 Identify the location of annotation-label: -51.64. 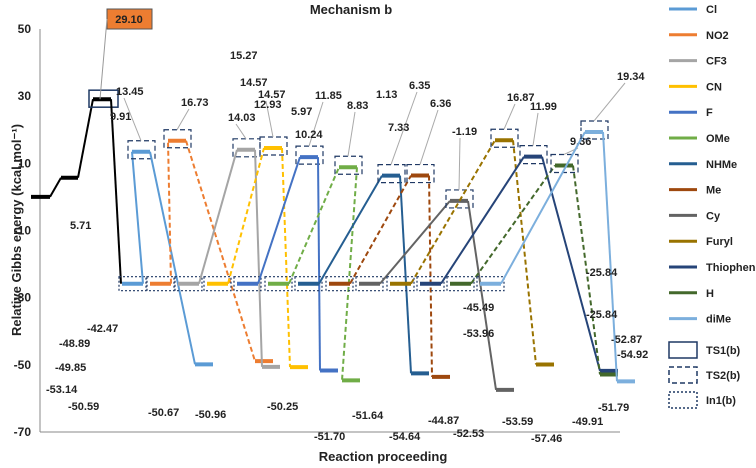
(368, 416).